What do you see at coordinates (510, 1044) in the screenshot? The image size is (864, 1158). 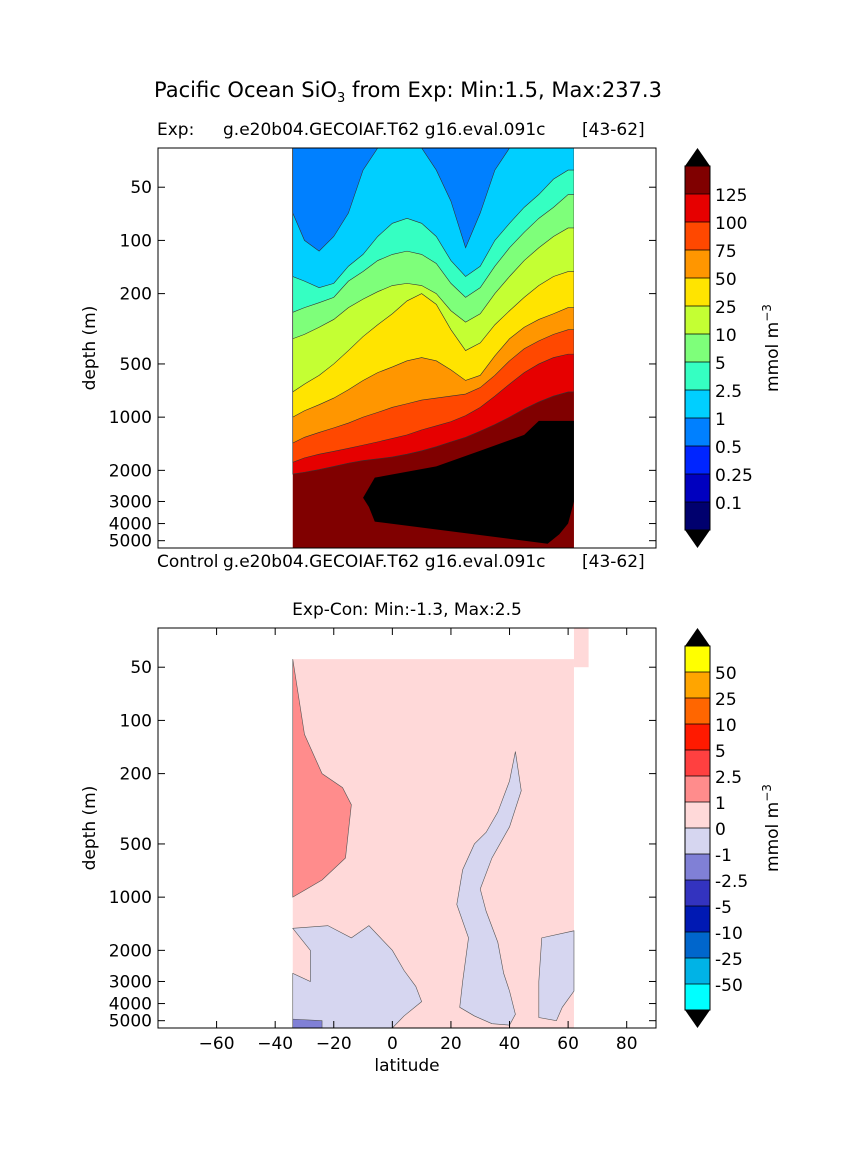 I see `x-tick-label: 40` at bounding box center [510, 1044].